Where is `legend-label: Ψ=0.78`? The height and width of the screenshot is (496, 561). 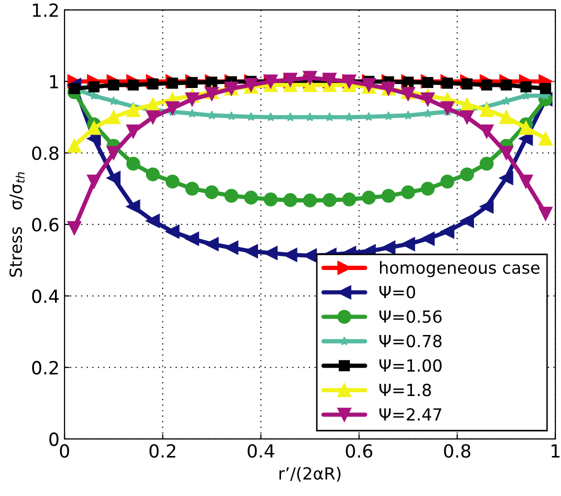 legend-label: Ψ=0.78 is located at coordinates (410, 341).